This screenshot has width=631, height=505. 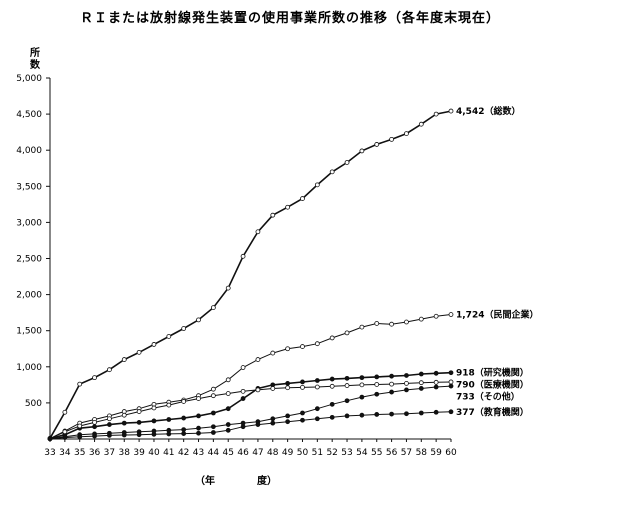 What do you see at coordinates (422, 453) in the screenshot?
I see `x-tick-label: 58` at bounding box center [422, 453].